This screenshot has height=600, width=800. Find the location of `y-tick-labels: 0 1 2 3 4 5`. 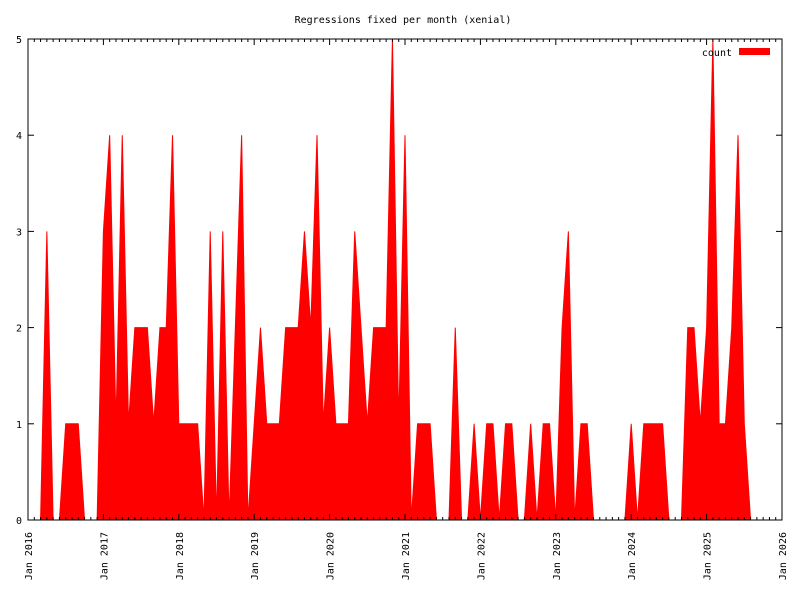

y-tick-labels: 0 1 2 3 4 5 is located at coordinates (19, 281).